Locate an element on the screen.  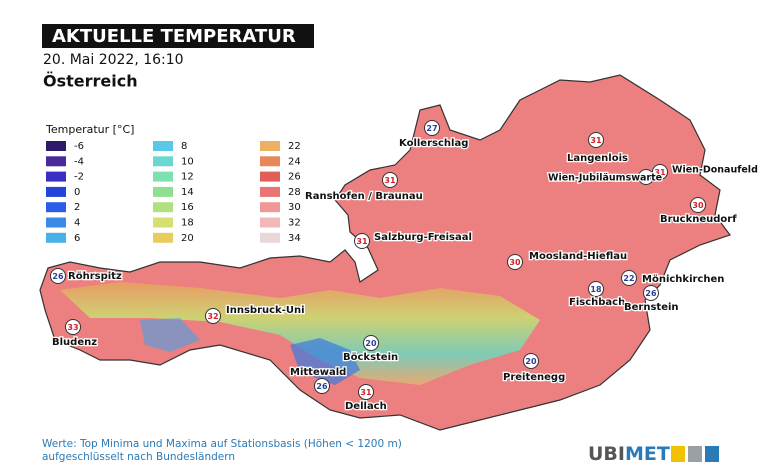
station-value: 33 is located at coordinates (72, 327).